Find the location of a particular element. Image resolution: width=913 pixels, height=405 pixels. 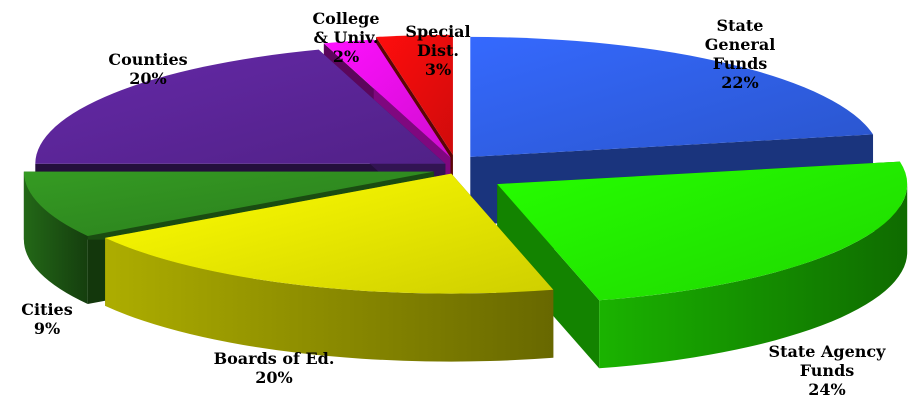

slice-label-line: College is located at coordinates (346, 18).